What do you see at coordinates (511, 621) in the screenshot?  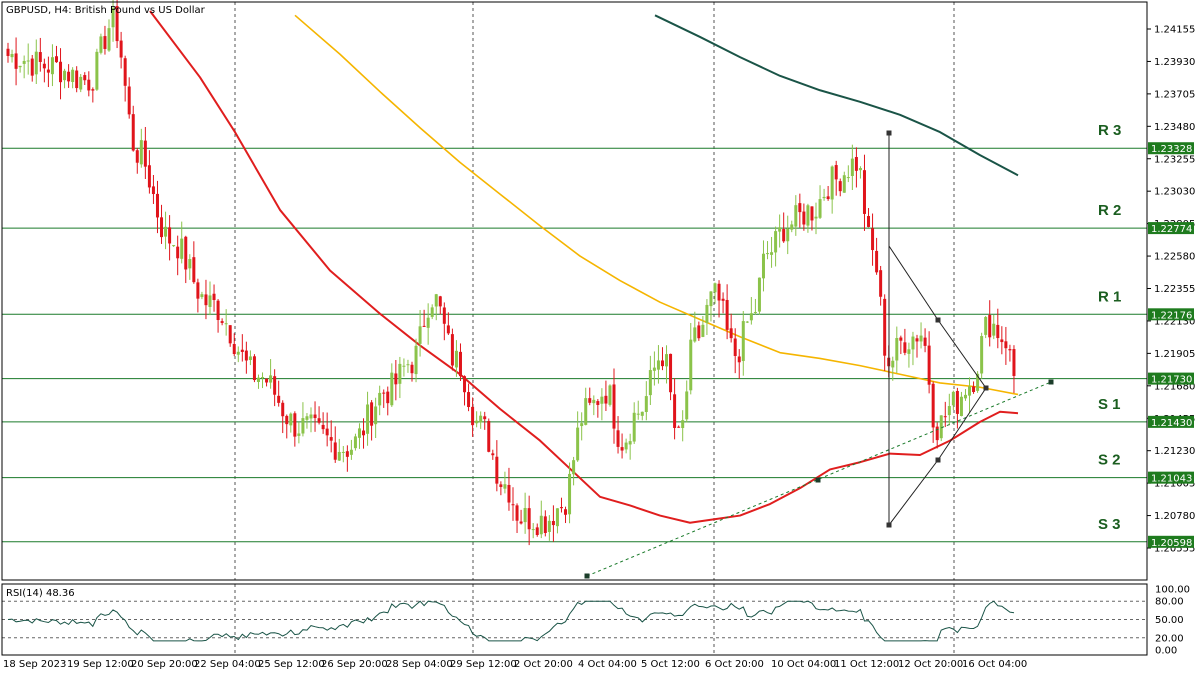 I see `rsi-line` at bounding box center [511, 621].